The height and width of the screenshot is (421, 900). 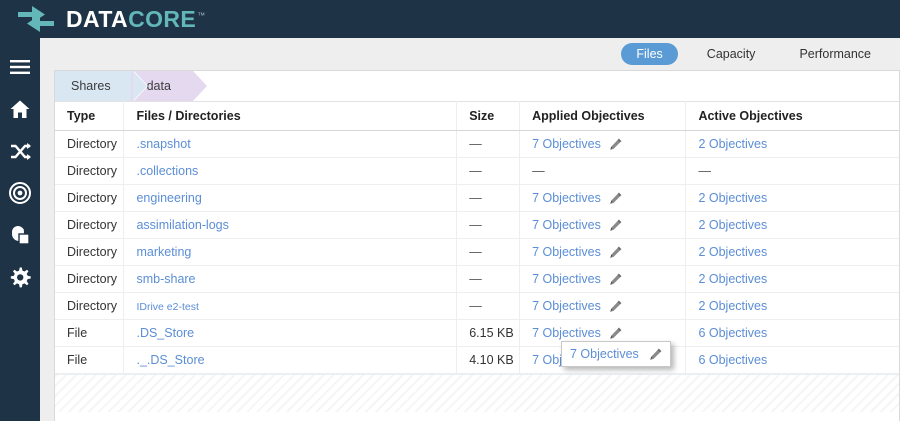 What do you see at coordinates (470, 54) in the screenshot?
I see `tab-bar: Files Capacity Performance` at bounding box center [470, 54].